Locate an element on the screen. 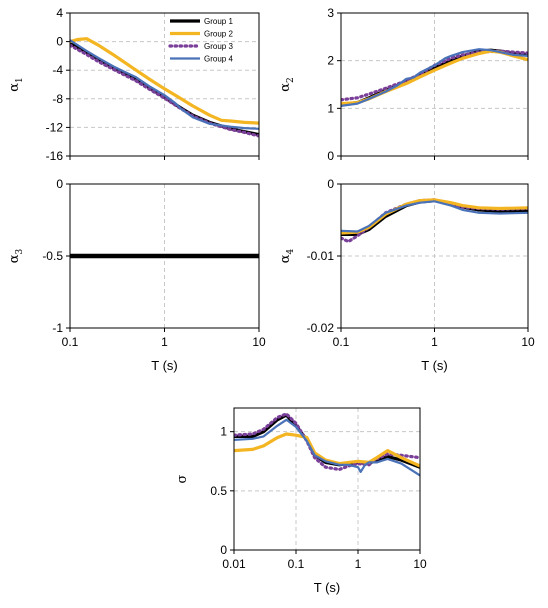  y-axis-label: α1 is located at coordinates (16, 84).